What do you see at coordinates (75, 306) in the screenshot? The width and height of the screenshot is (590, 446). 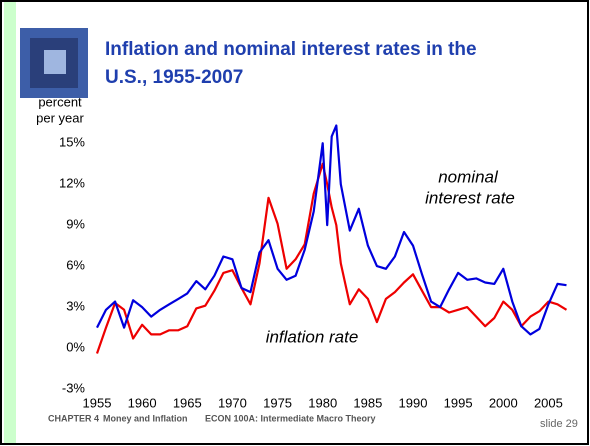 I see `y-tick-label: 3%` at bounding box center [75, 306].